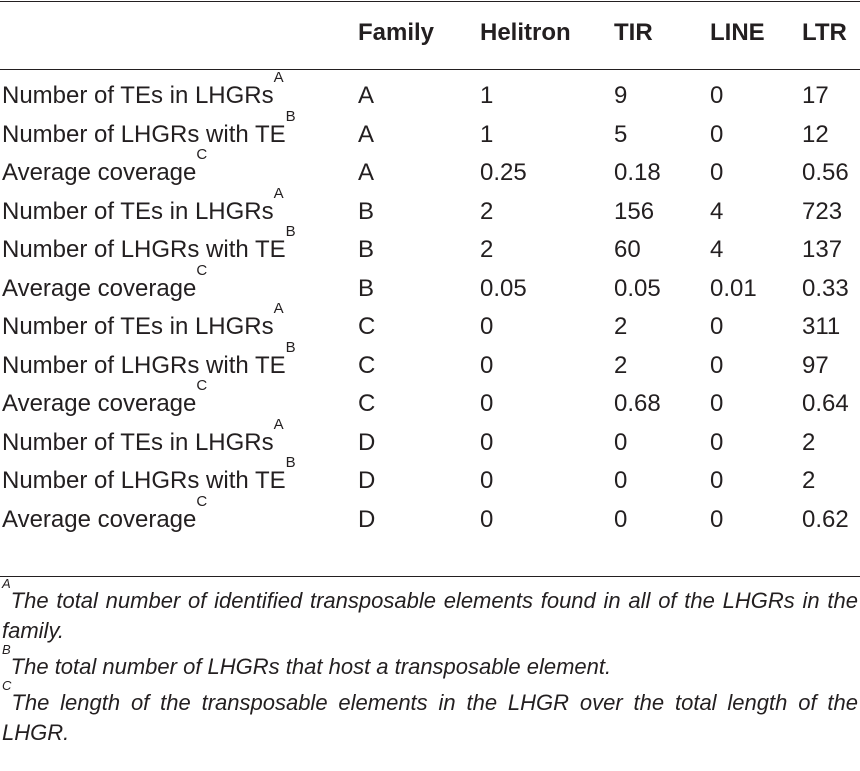 Image resolution: width=860 pixels, height=771 pixels. Describe the element at coordinates (430, 247) in the screenshot. I see `table-row: Number of LHGRs with TEB B 2 60 4 137` at that location.